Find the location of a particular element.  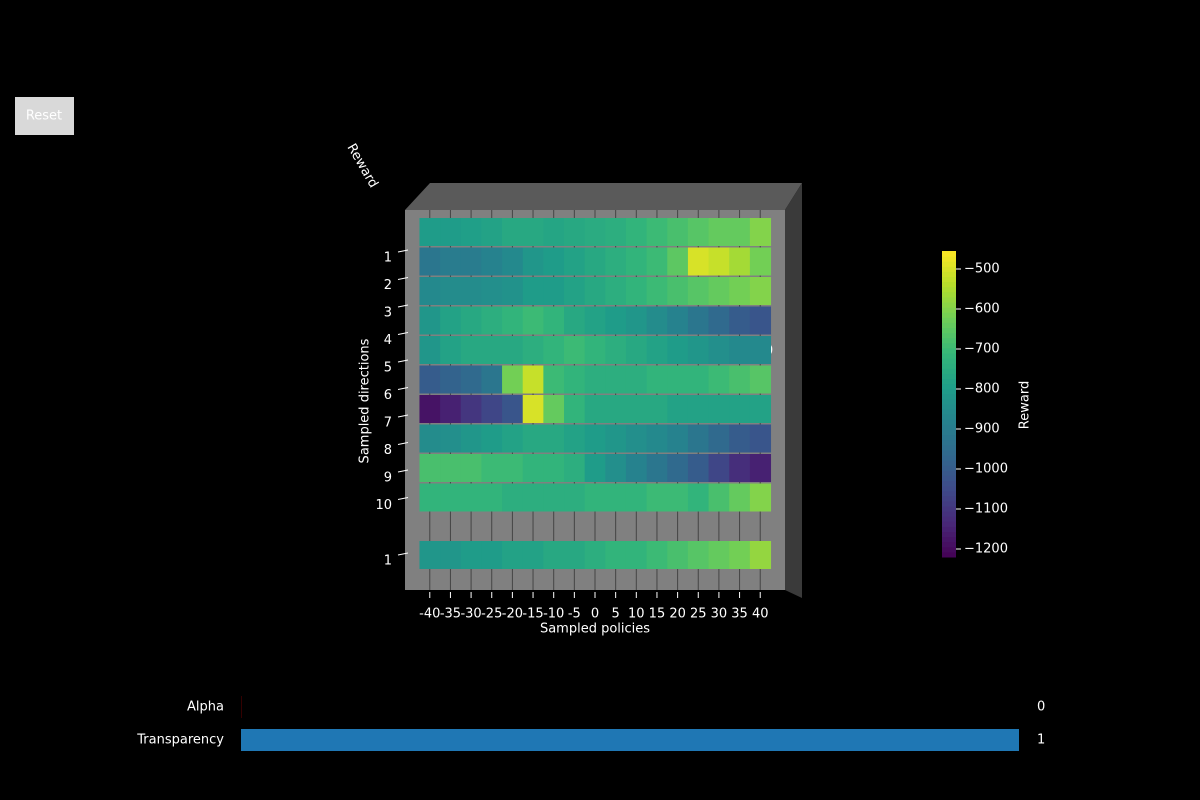

slider-label: Alpha is located at coordinates (205, 707).